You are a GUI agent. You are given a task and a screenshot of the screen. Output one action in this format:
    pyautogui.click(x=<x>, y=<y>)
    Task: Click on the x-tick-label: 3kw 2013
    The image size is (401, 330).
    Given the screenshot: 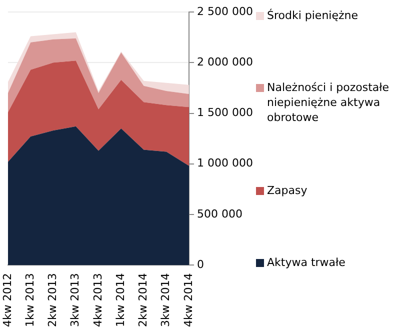 What is the action you would take?
    pyautogui.click(x=75, y=300)
    